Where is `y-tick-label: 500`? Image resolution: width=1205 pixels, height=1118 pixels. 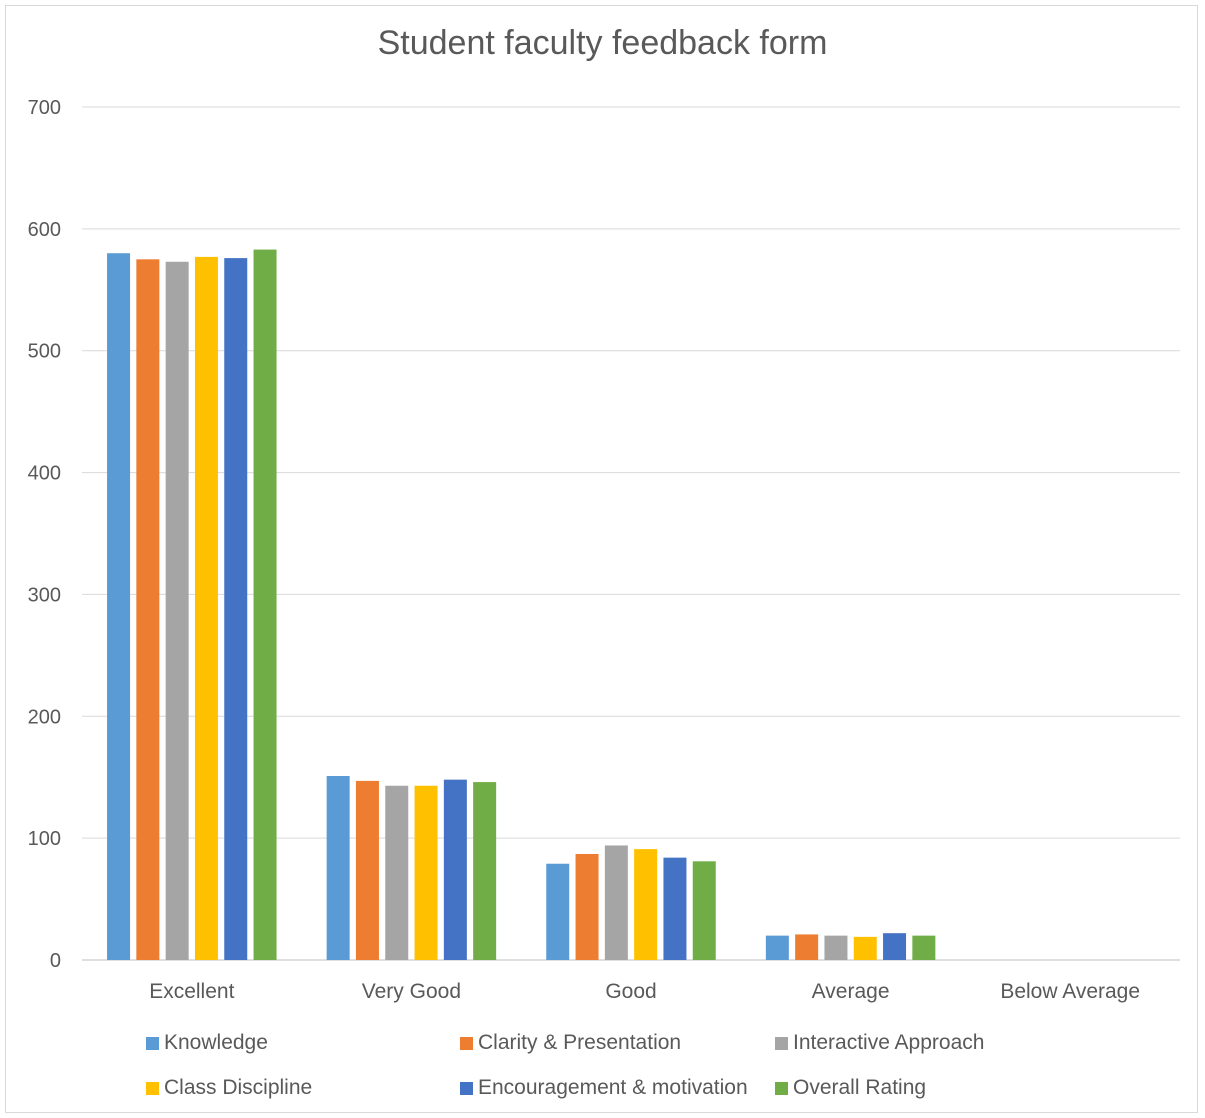 y-tick-label: 500 is located at coordinates (44, 352).